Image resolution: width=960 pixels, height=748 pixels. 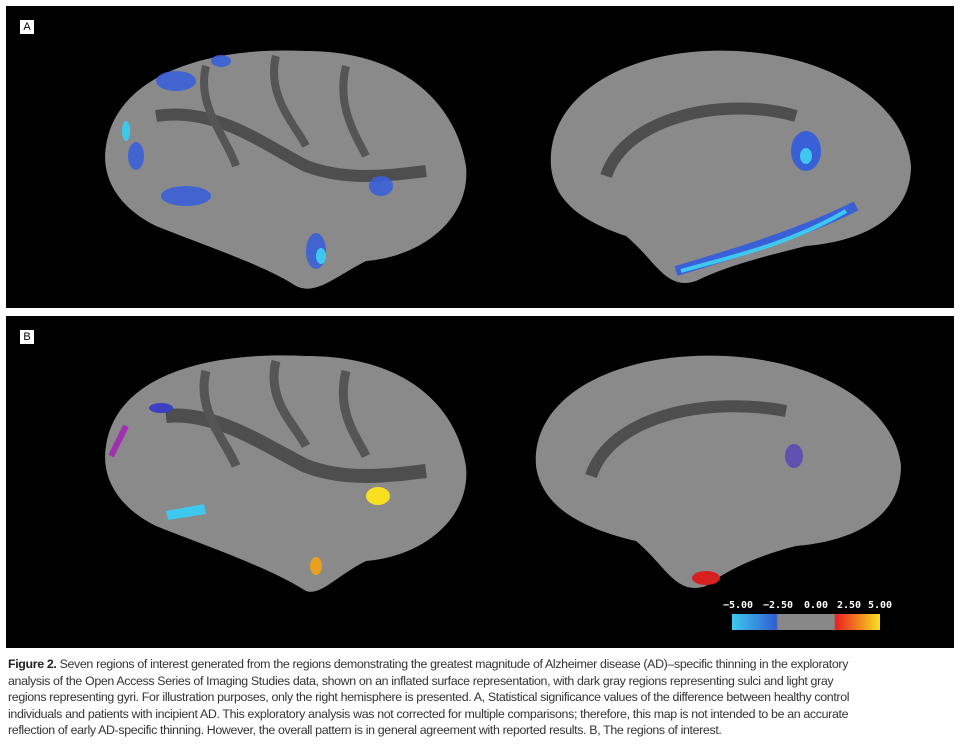 I want to click on roi-cyan, so click(x=186, y=512).